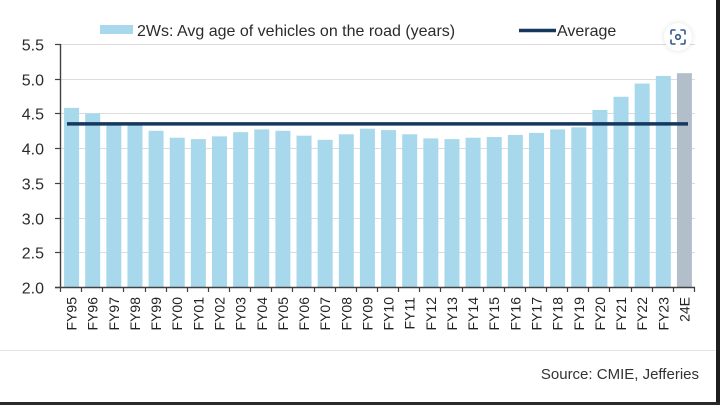 The width and height of the screenshot is (720, 405). Describe the element at coordinates (558, 208) in the screenshot. I see `bar-fy18` at that location.